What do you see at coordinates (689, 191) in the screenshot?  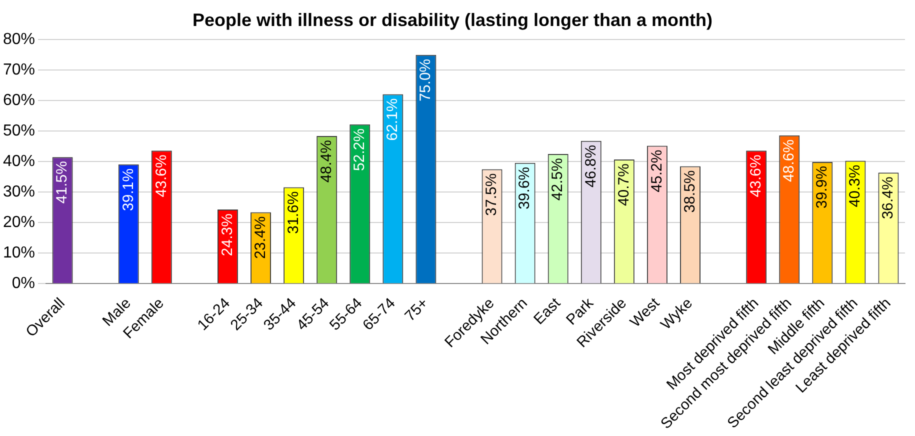 I see `data-label: 38.5%` at bounding box center [689, 191].